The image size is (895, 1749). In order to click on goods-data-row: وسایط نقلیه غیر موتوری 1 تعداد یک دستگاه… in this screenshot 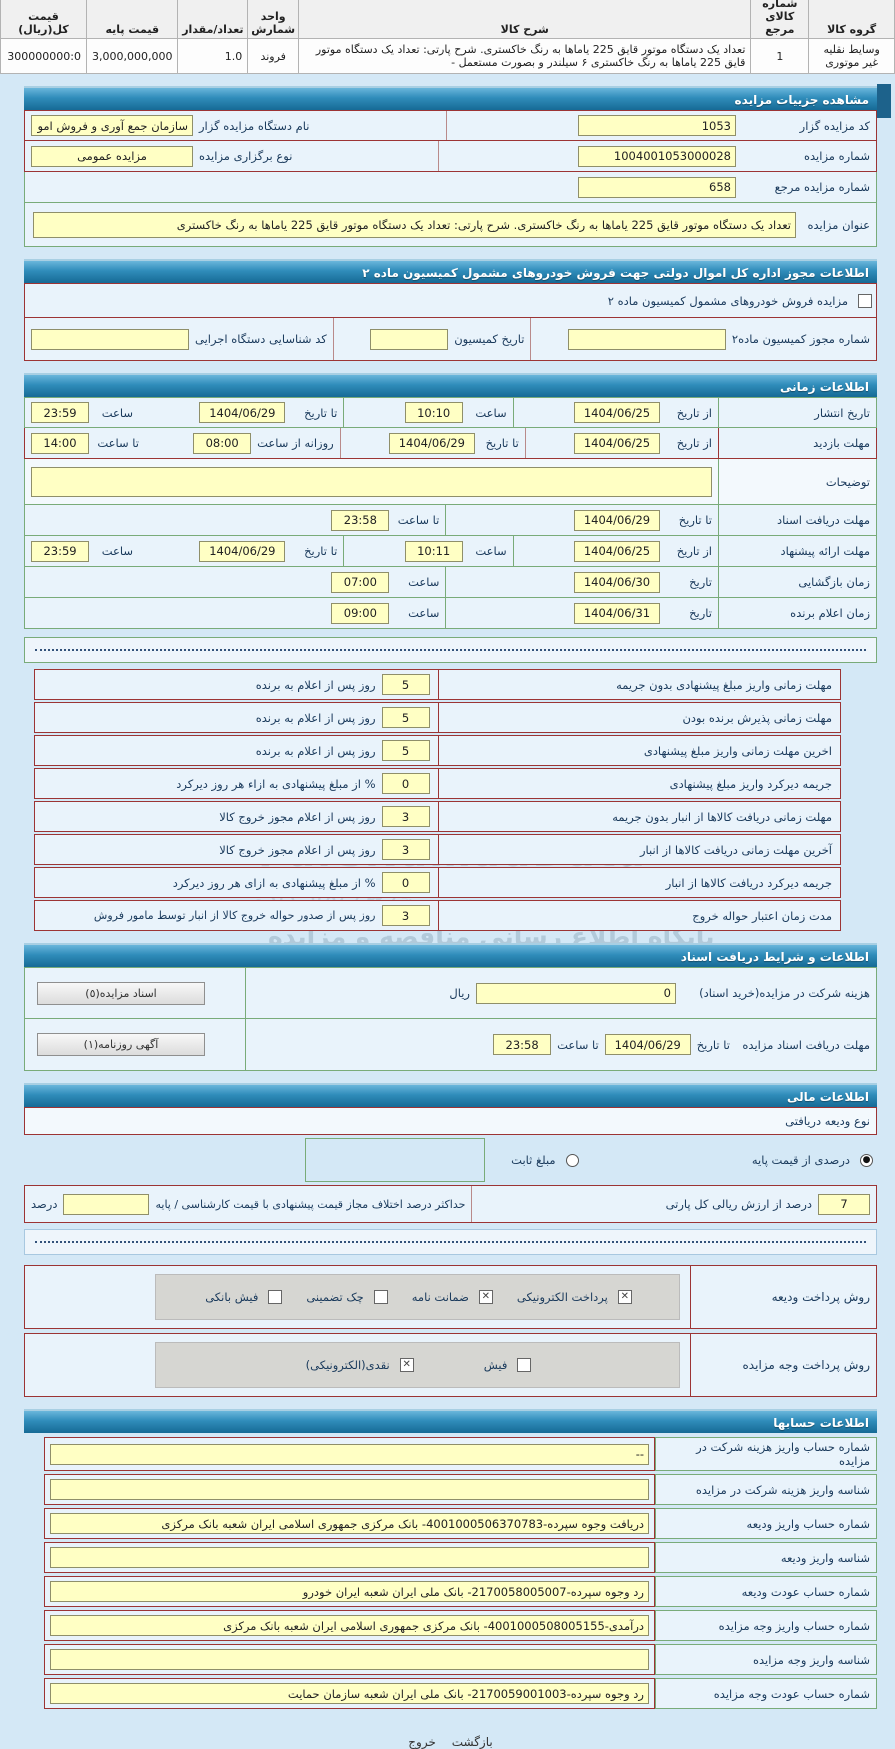, I will do `click(447, 56)`.